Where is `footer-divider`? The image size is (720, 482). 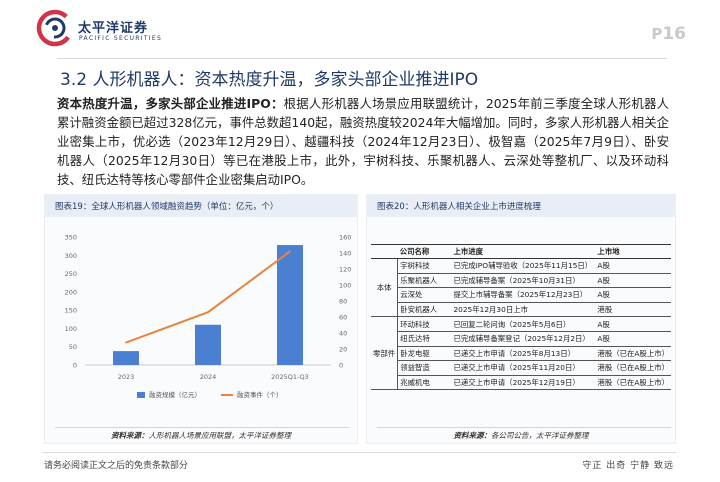 footer-divider is located at coordinates (359, 452).